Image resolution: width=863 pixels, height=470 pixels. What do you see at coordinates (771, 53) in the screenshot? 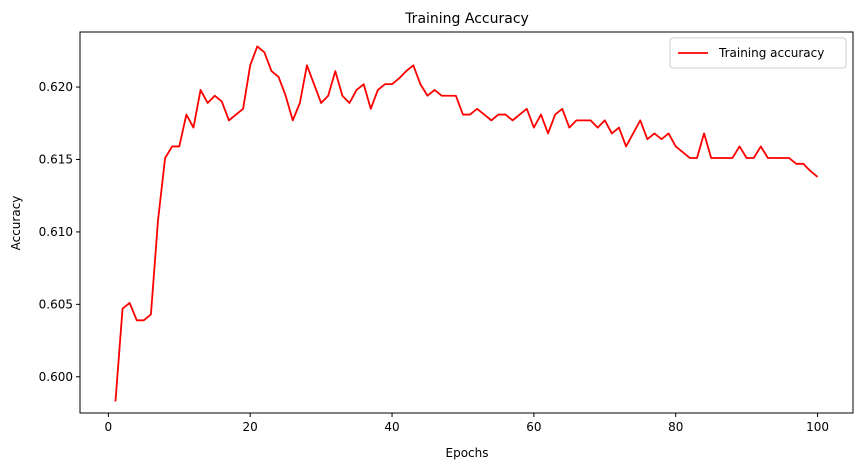
I see `legend-label: Training accuracy` at bounding box center [771, 53].